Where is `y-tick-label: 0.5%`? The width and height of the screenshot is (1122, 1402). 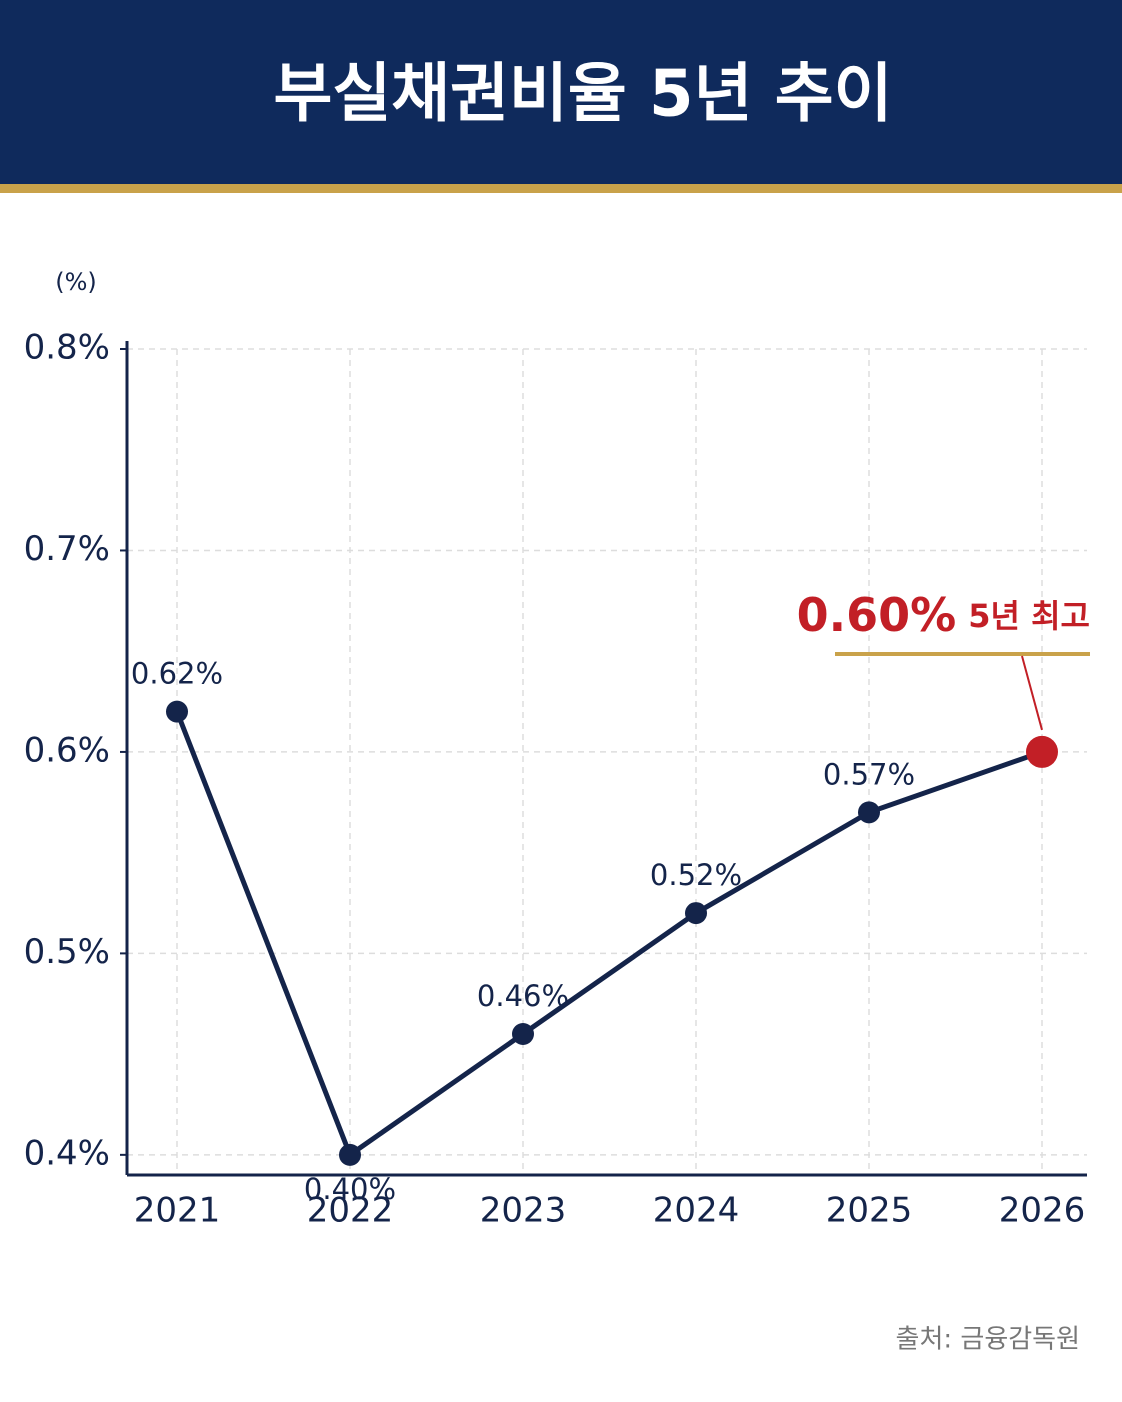
y-tick-label: 0.5% is located at coordinates (67, 952).